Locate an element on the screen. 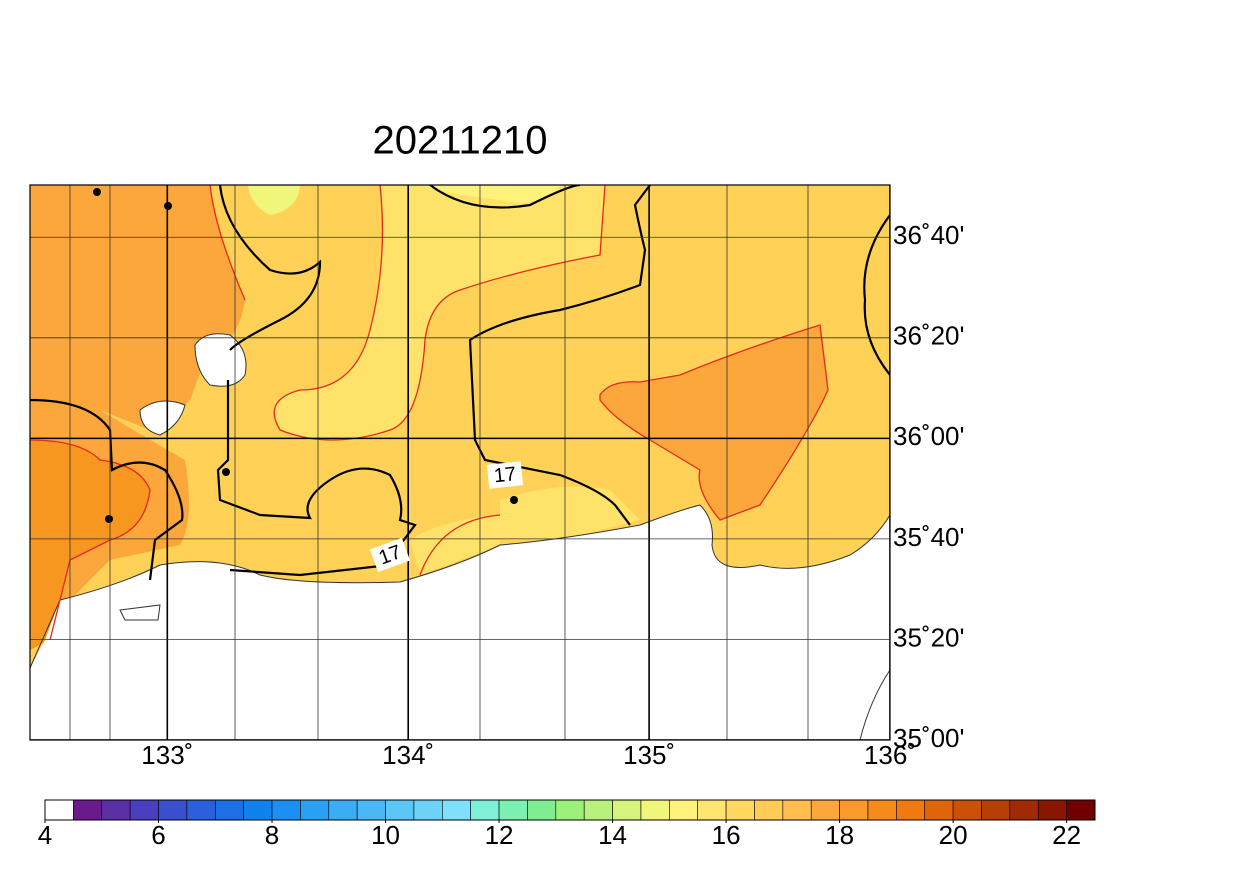 This screenshot has height=875, width=1237. colorbar-frame is located at coordinates (570, 810).